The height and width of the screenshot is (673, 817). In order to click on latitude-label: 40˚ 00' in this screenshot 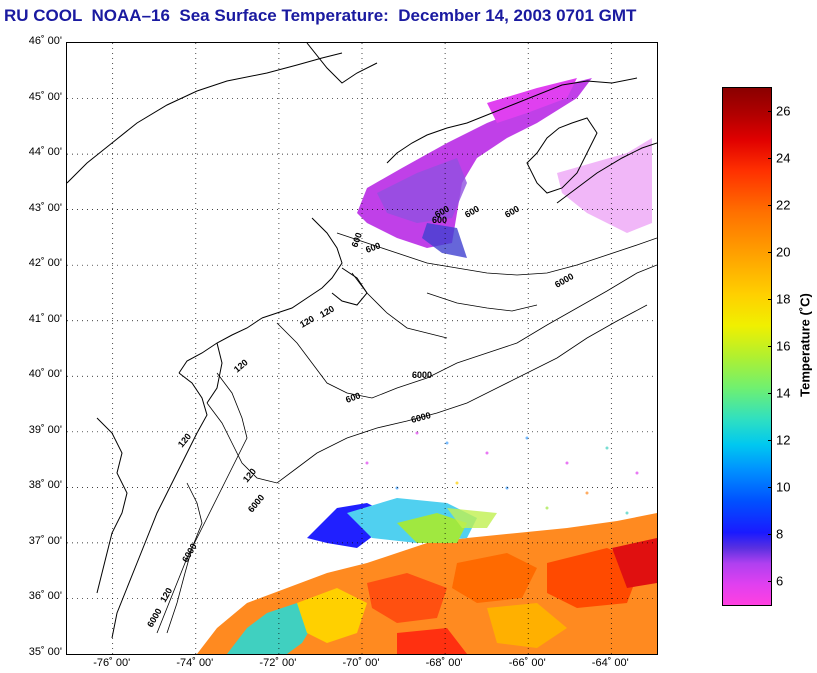, I will do `click(45, 374)`.